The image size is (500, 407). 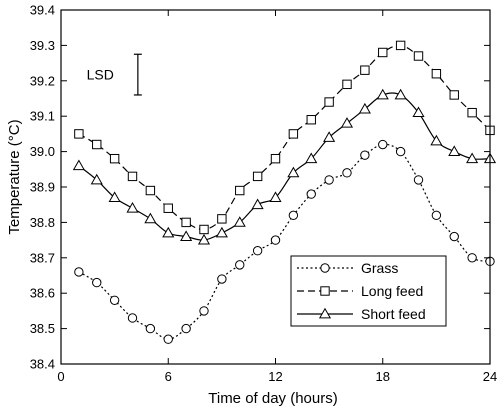 What do you see at coordinates (383, 376) in the screenshot?
I see `x-tick-label: 18` at bounding box center [383, 376].